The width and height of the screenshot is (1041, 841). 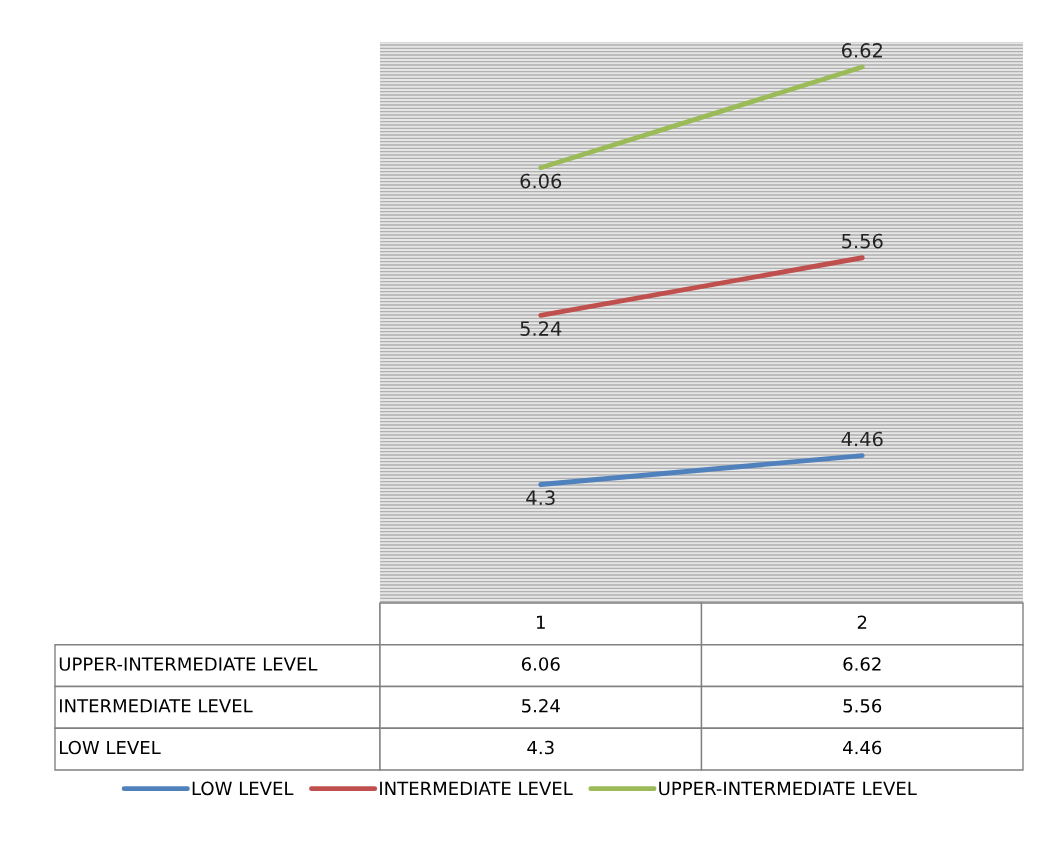 What do you see at coordinates (861, 50) in the screenshot?
I see `annotation: 6.62` at bounding box center [861, 50].